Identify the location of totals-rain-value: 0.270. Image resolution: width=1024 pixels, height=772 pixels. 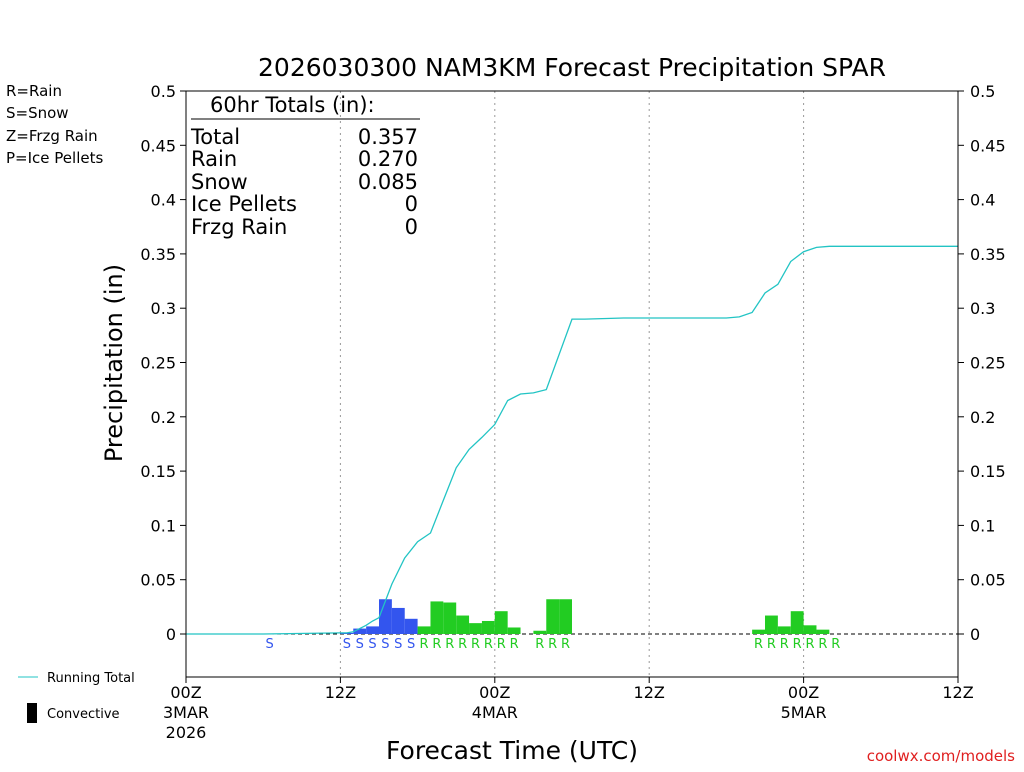
(388, 159).